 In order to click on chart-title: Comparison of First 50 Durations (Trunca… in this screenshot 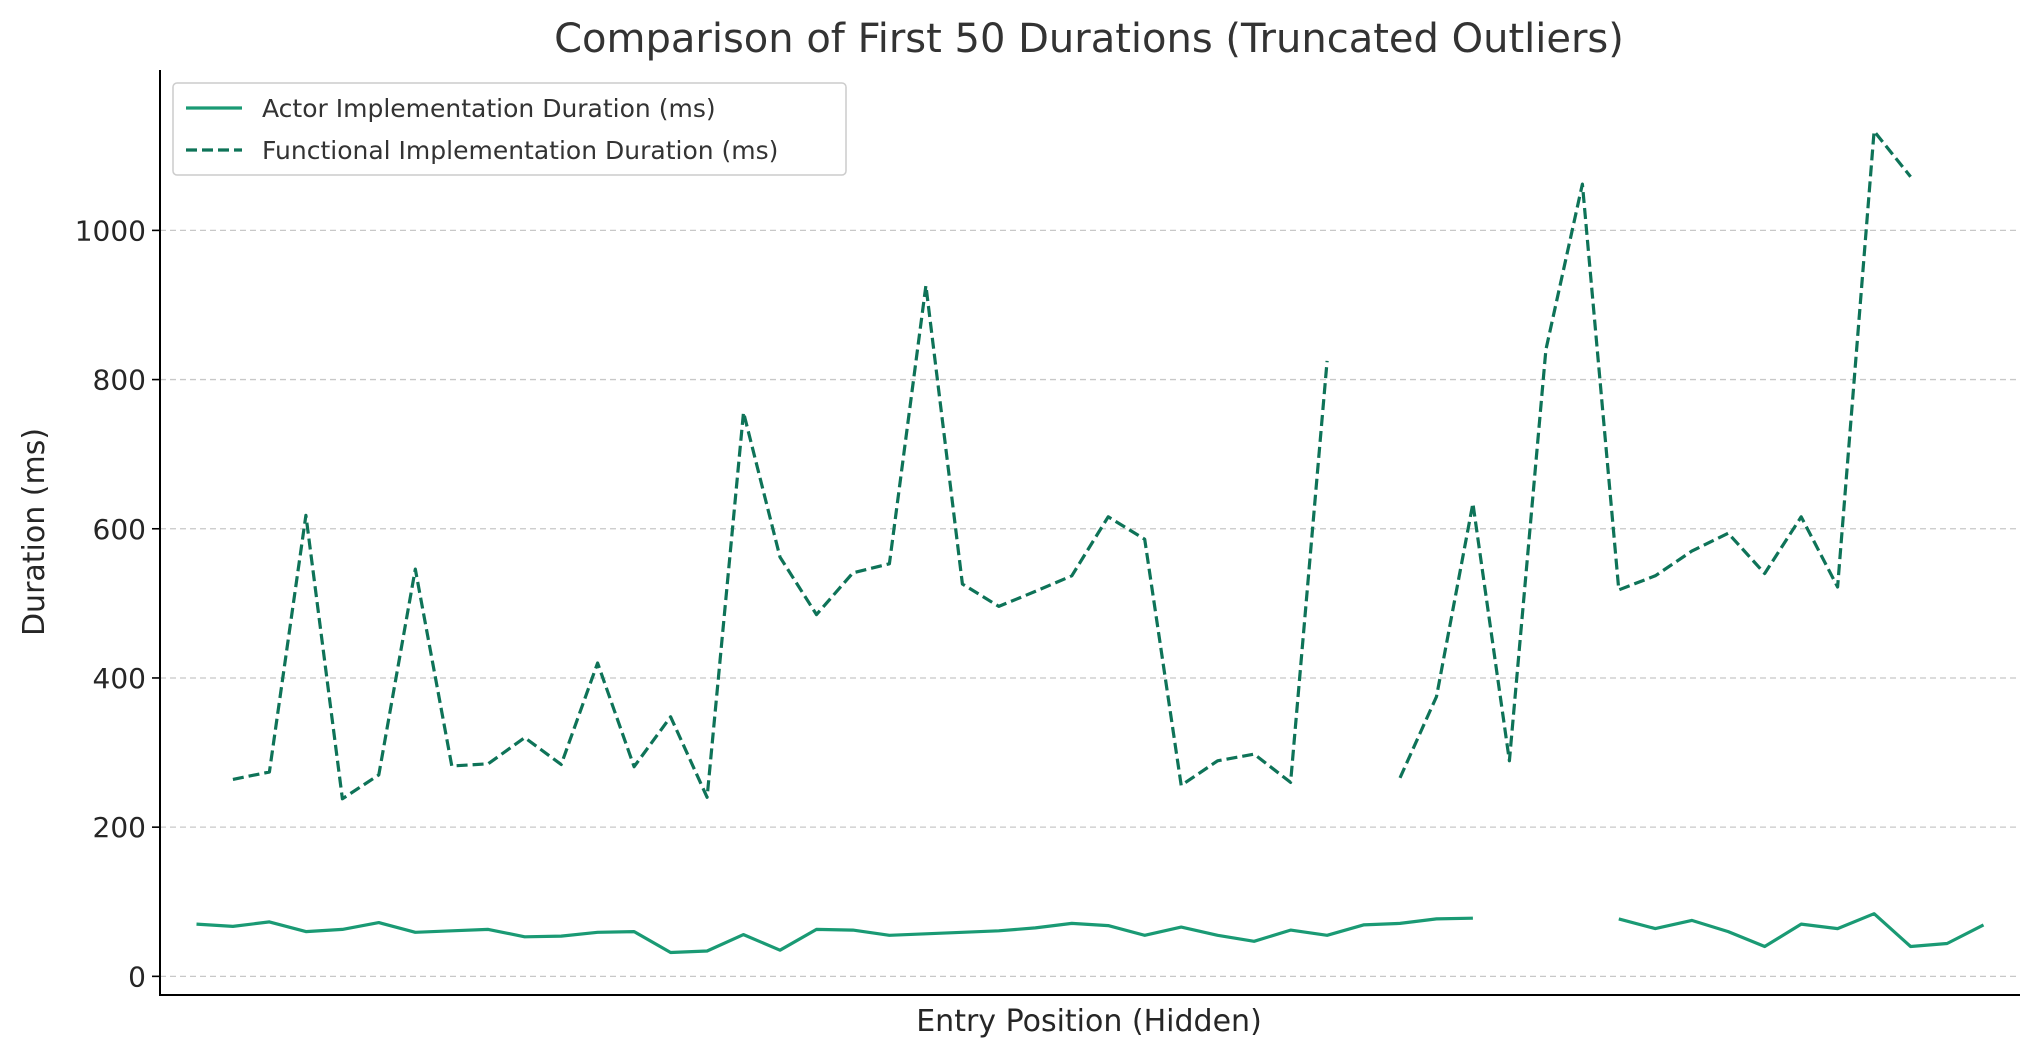, I will do `click(1089, 39)`.